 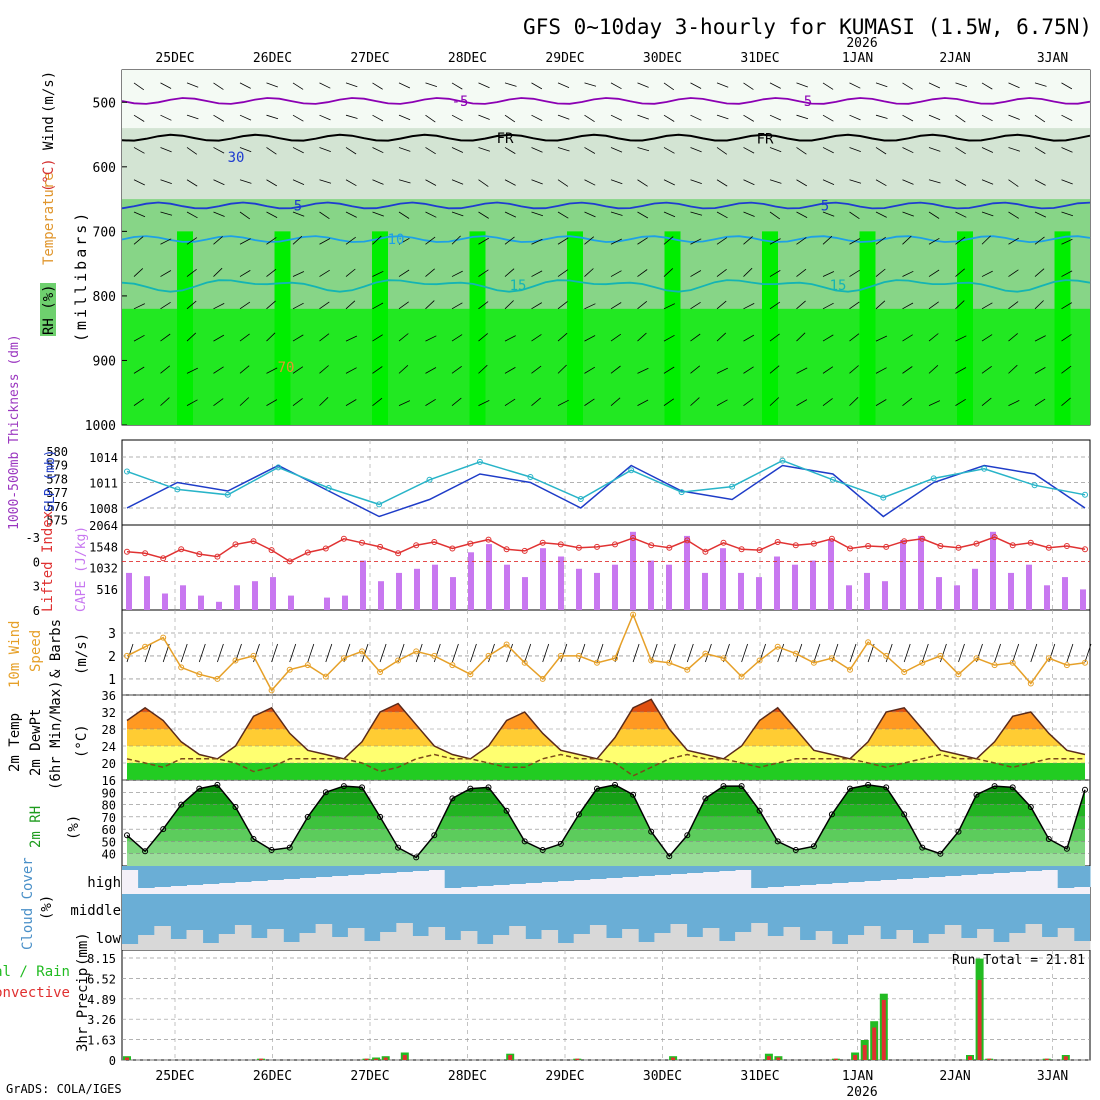 What do you see at coordinates (101, 1041) in the screenshot?
I see `precip-tick-label: 1.63` at bounding box center [101, 1041].